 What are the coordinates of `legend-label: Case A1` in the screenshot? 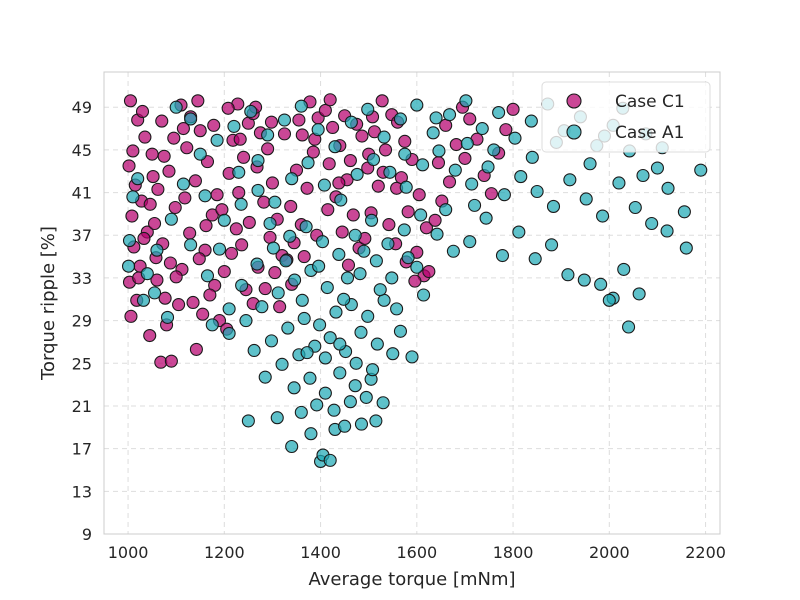 It's located at (649, 133).